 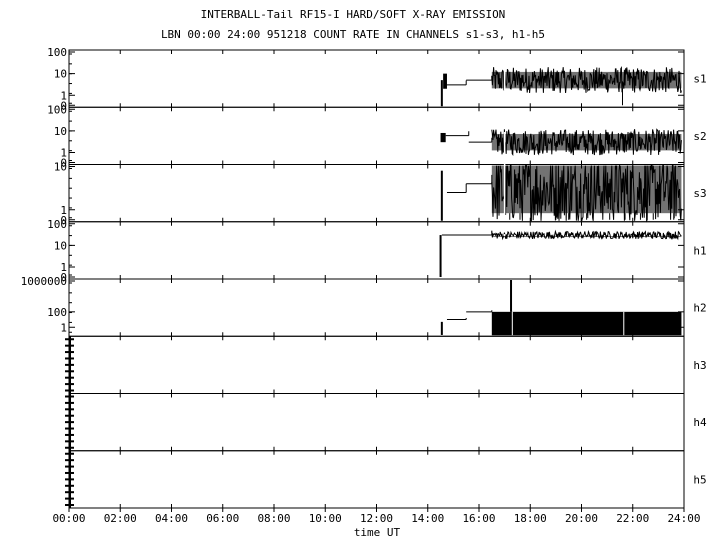 What do you see at coordinates (377, 532) in the screenshot?
I see `x-axis-label: time UT` at bounding box center [377, 532].